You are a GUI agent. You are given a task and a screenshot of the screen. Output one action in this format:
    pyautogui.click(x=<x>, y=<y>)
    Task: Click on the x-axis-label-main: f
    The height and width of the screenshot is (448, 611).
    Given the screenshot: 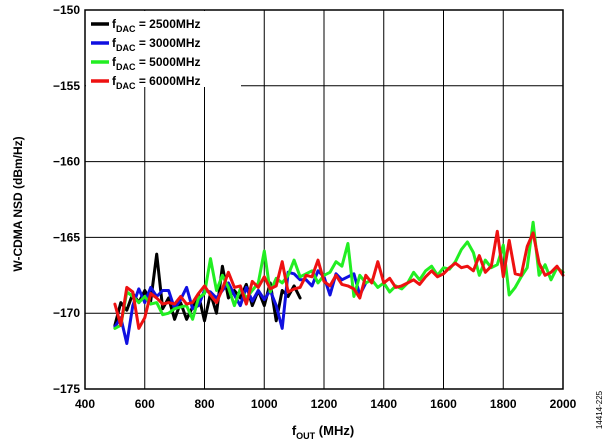 What is the action you would take?
    pyautogui.click(x=294, y=430)
    